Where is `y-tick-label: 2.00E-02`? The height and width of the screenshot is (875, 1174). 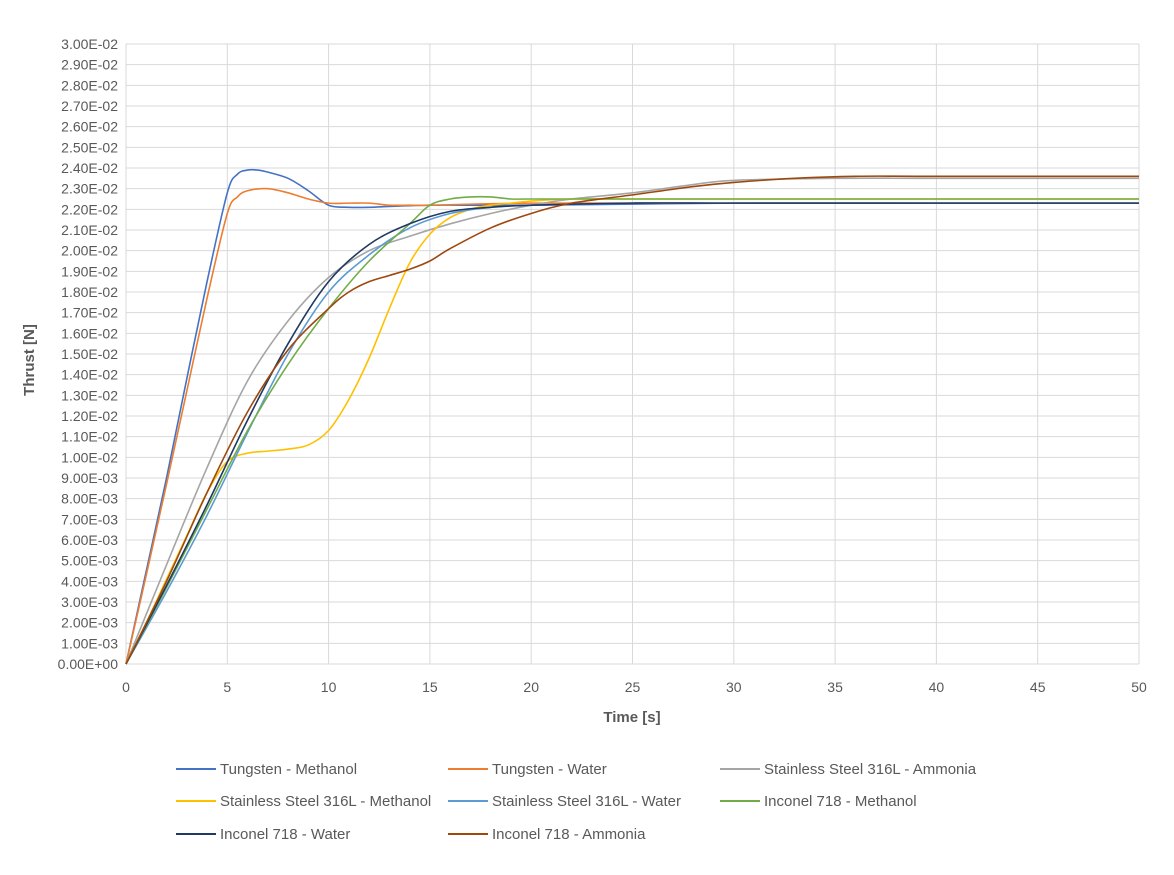
y-tick-label: 2.00E-02 is located at coordinates (89, 251).